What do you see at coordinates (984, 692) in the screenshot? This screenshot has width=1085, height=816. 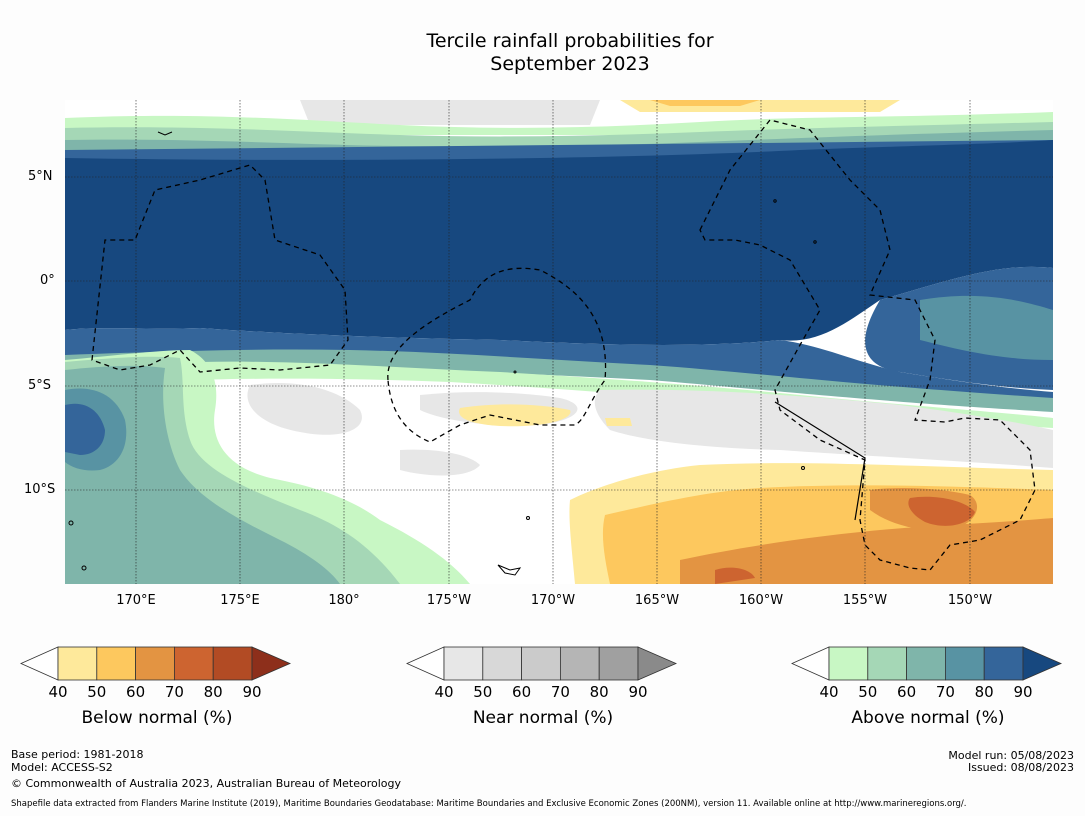 I see `colorbar-above-tick-label: 80` at bounding box center [984, 692].